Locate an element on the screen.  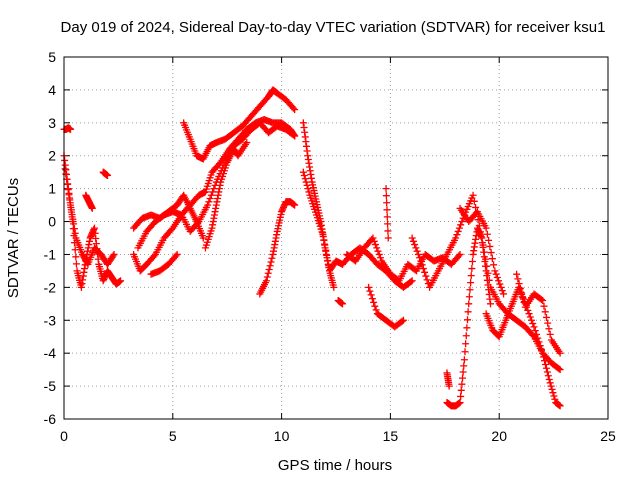
y-tick-label: -1 is located at coordinates (50, 254).